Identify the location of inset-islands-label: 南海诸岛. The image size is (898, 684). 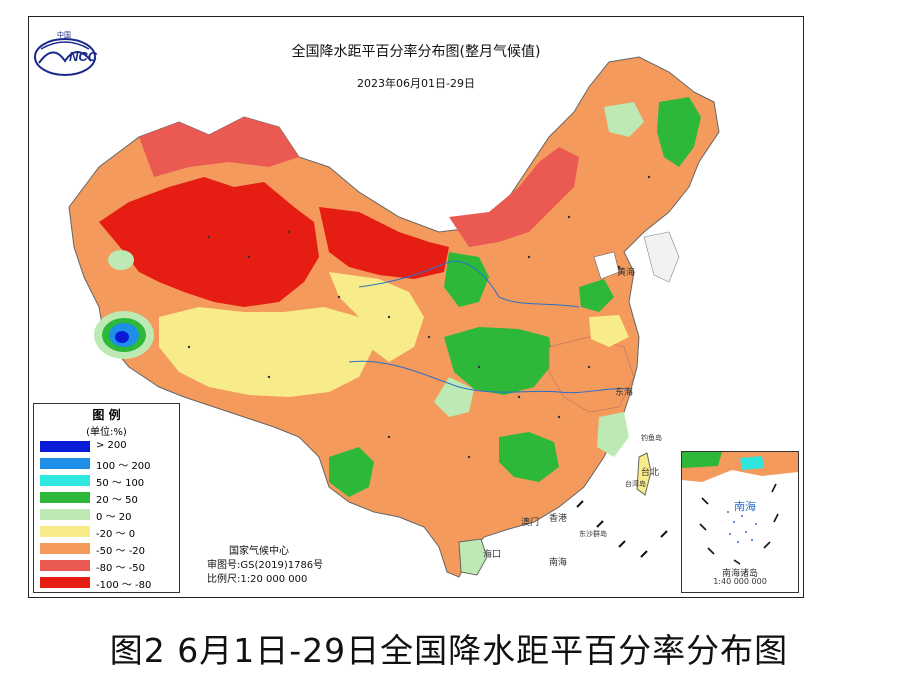
(739, 574).